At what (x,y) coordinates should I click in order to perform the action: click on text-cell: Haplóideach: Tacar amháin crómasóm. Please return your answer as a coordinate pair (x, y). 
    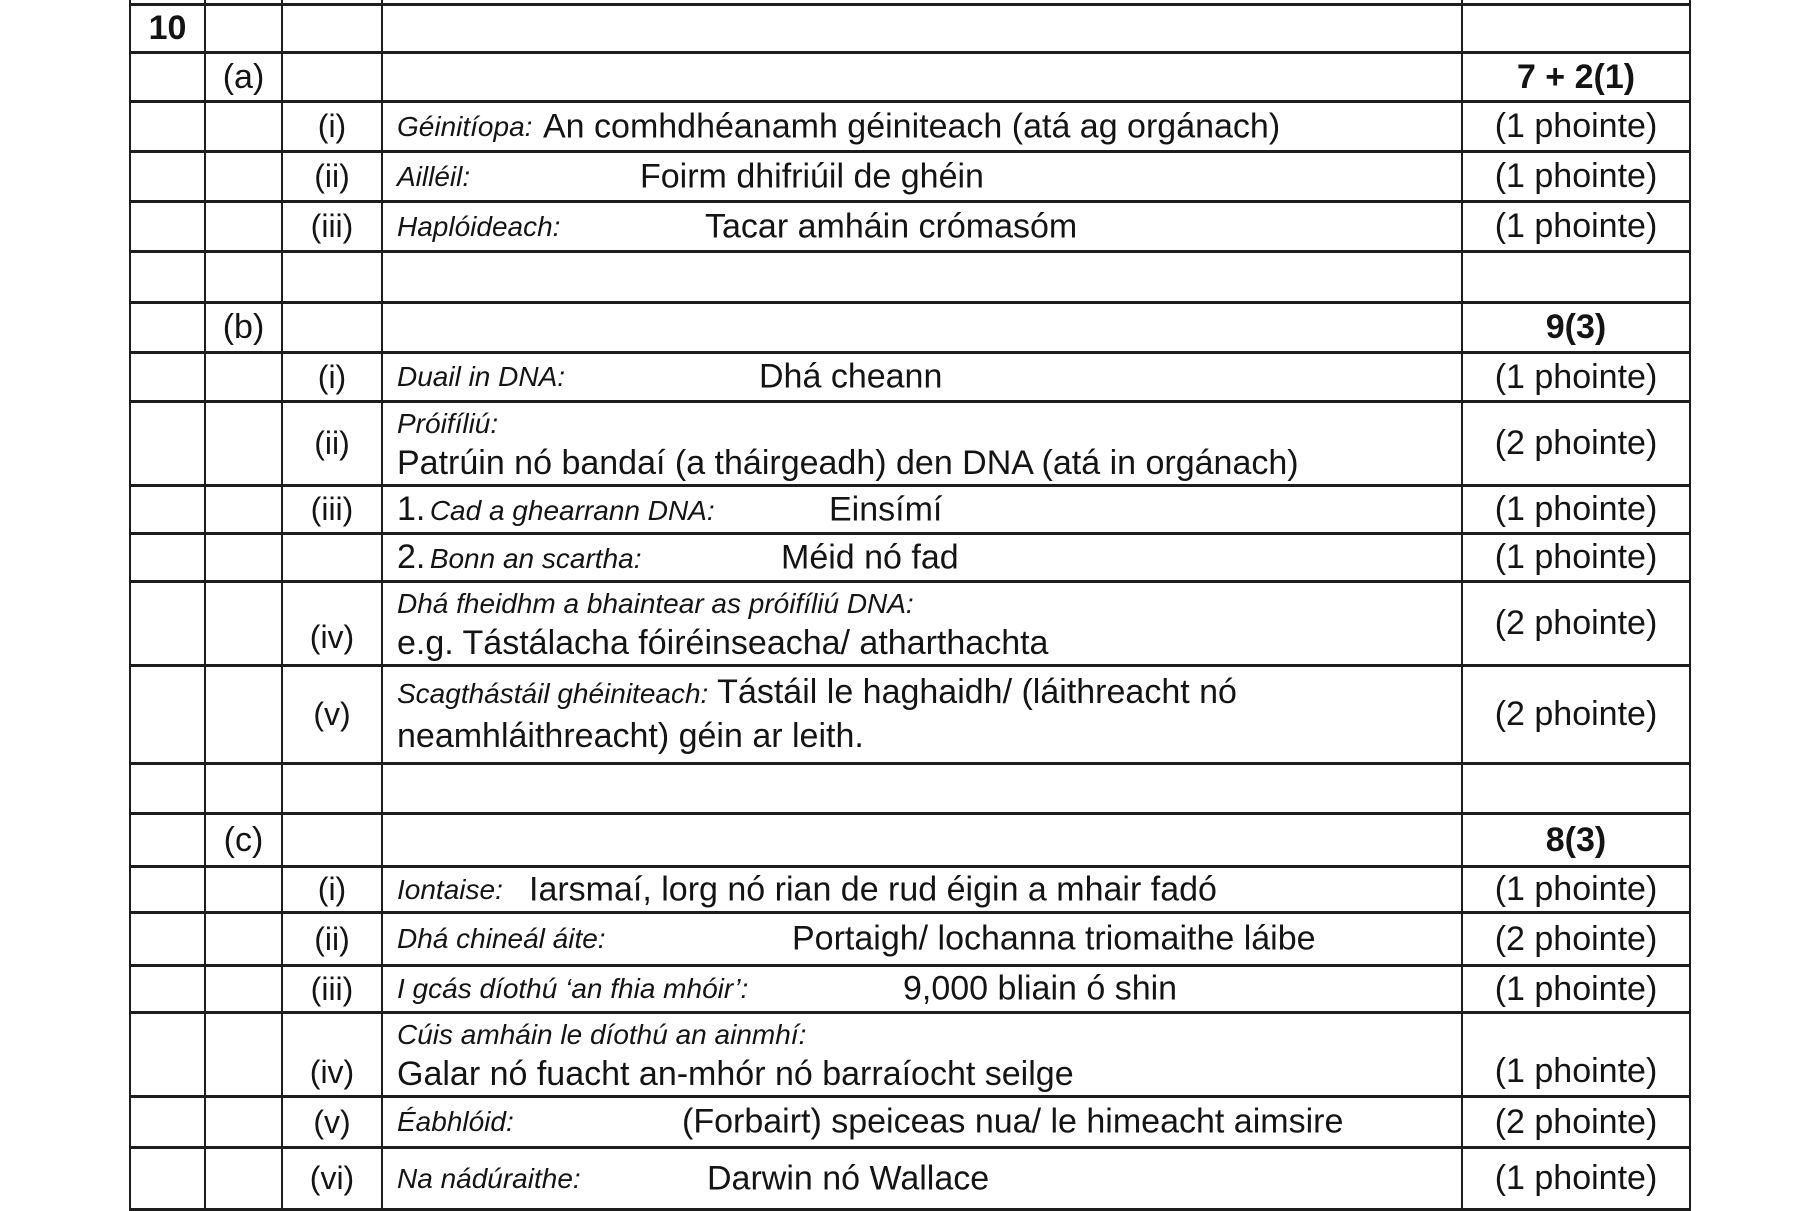
    Looking at the image, I should click on (922, 226).